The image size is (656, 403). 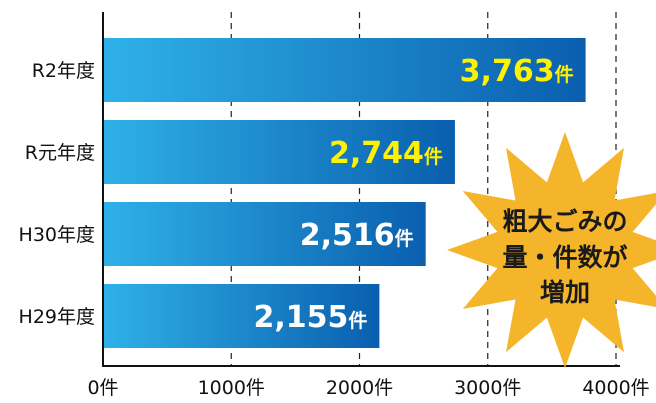 I want to click on annotation-line-2: 増加, so click(x=565, y=292).